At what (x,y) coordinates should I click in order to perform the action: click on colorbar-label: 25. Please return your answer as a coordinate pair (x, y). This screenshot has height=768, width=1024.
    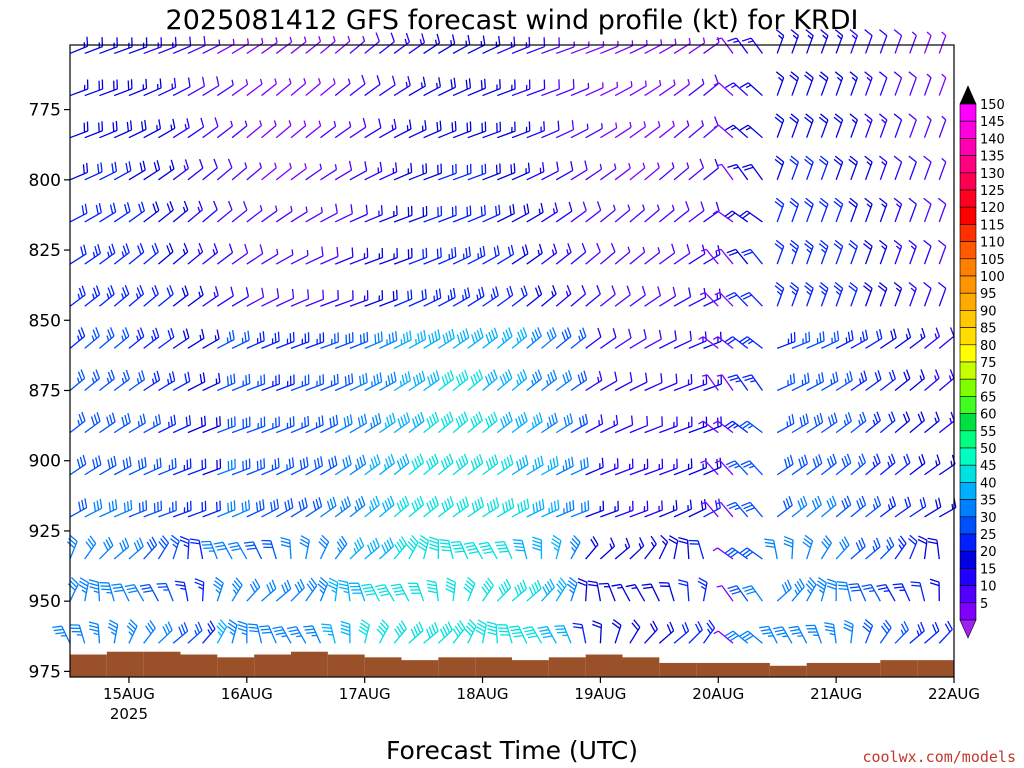
    Looking at the image, I should click on (988, 535).